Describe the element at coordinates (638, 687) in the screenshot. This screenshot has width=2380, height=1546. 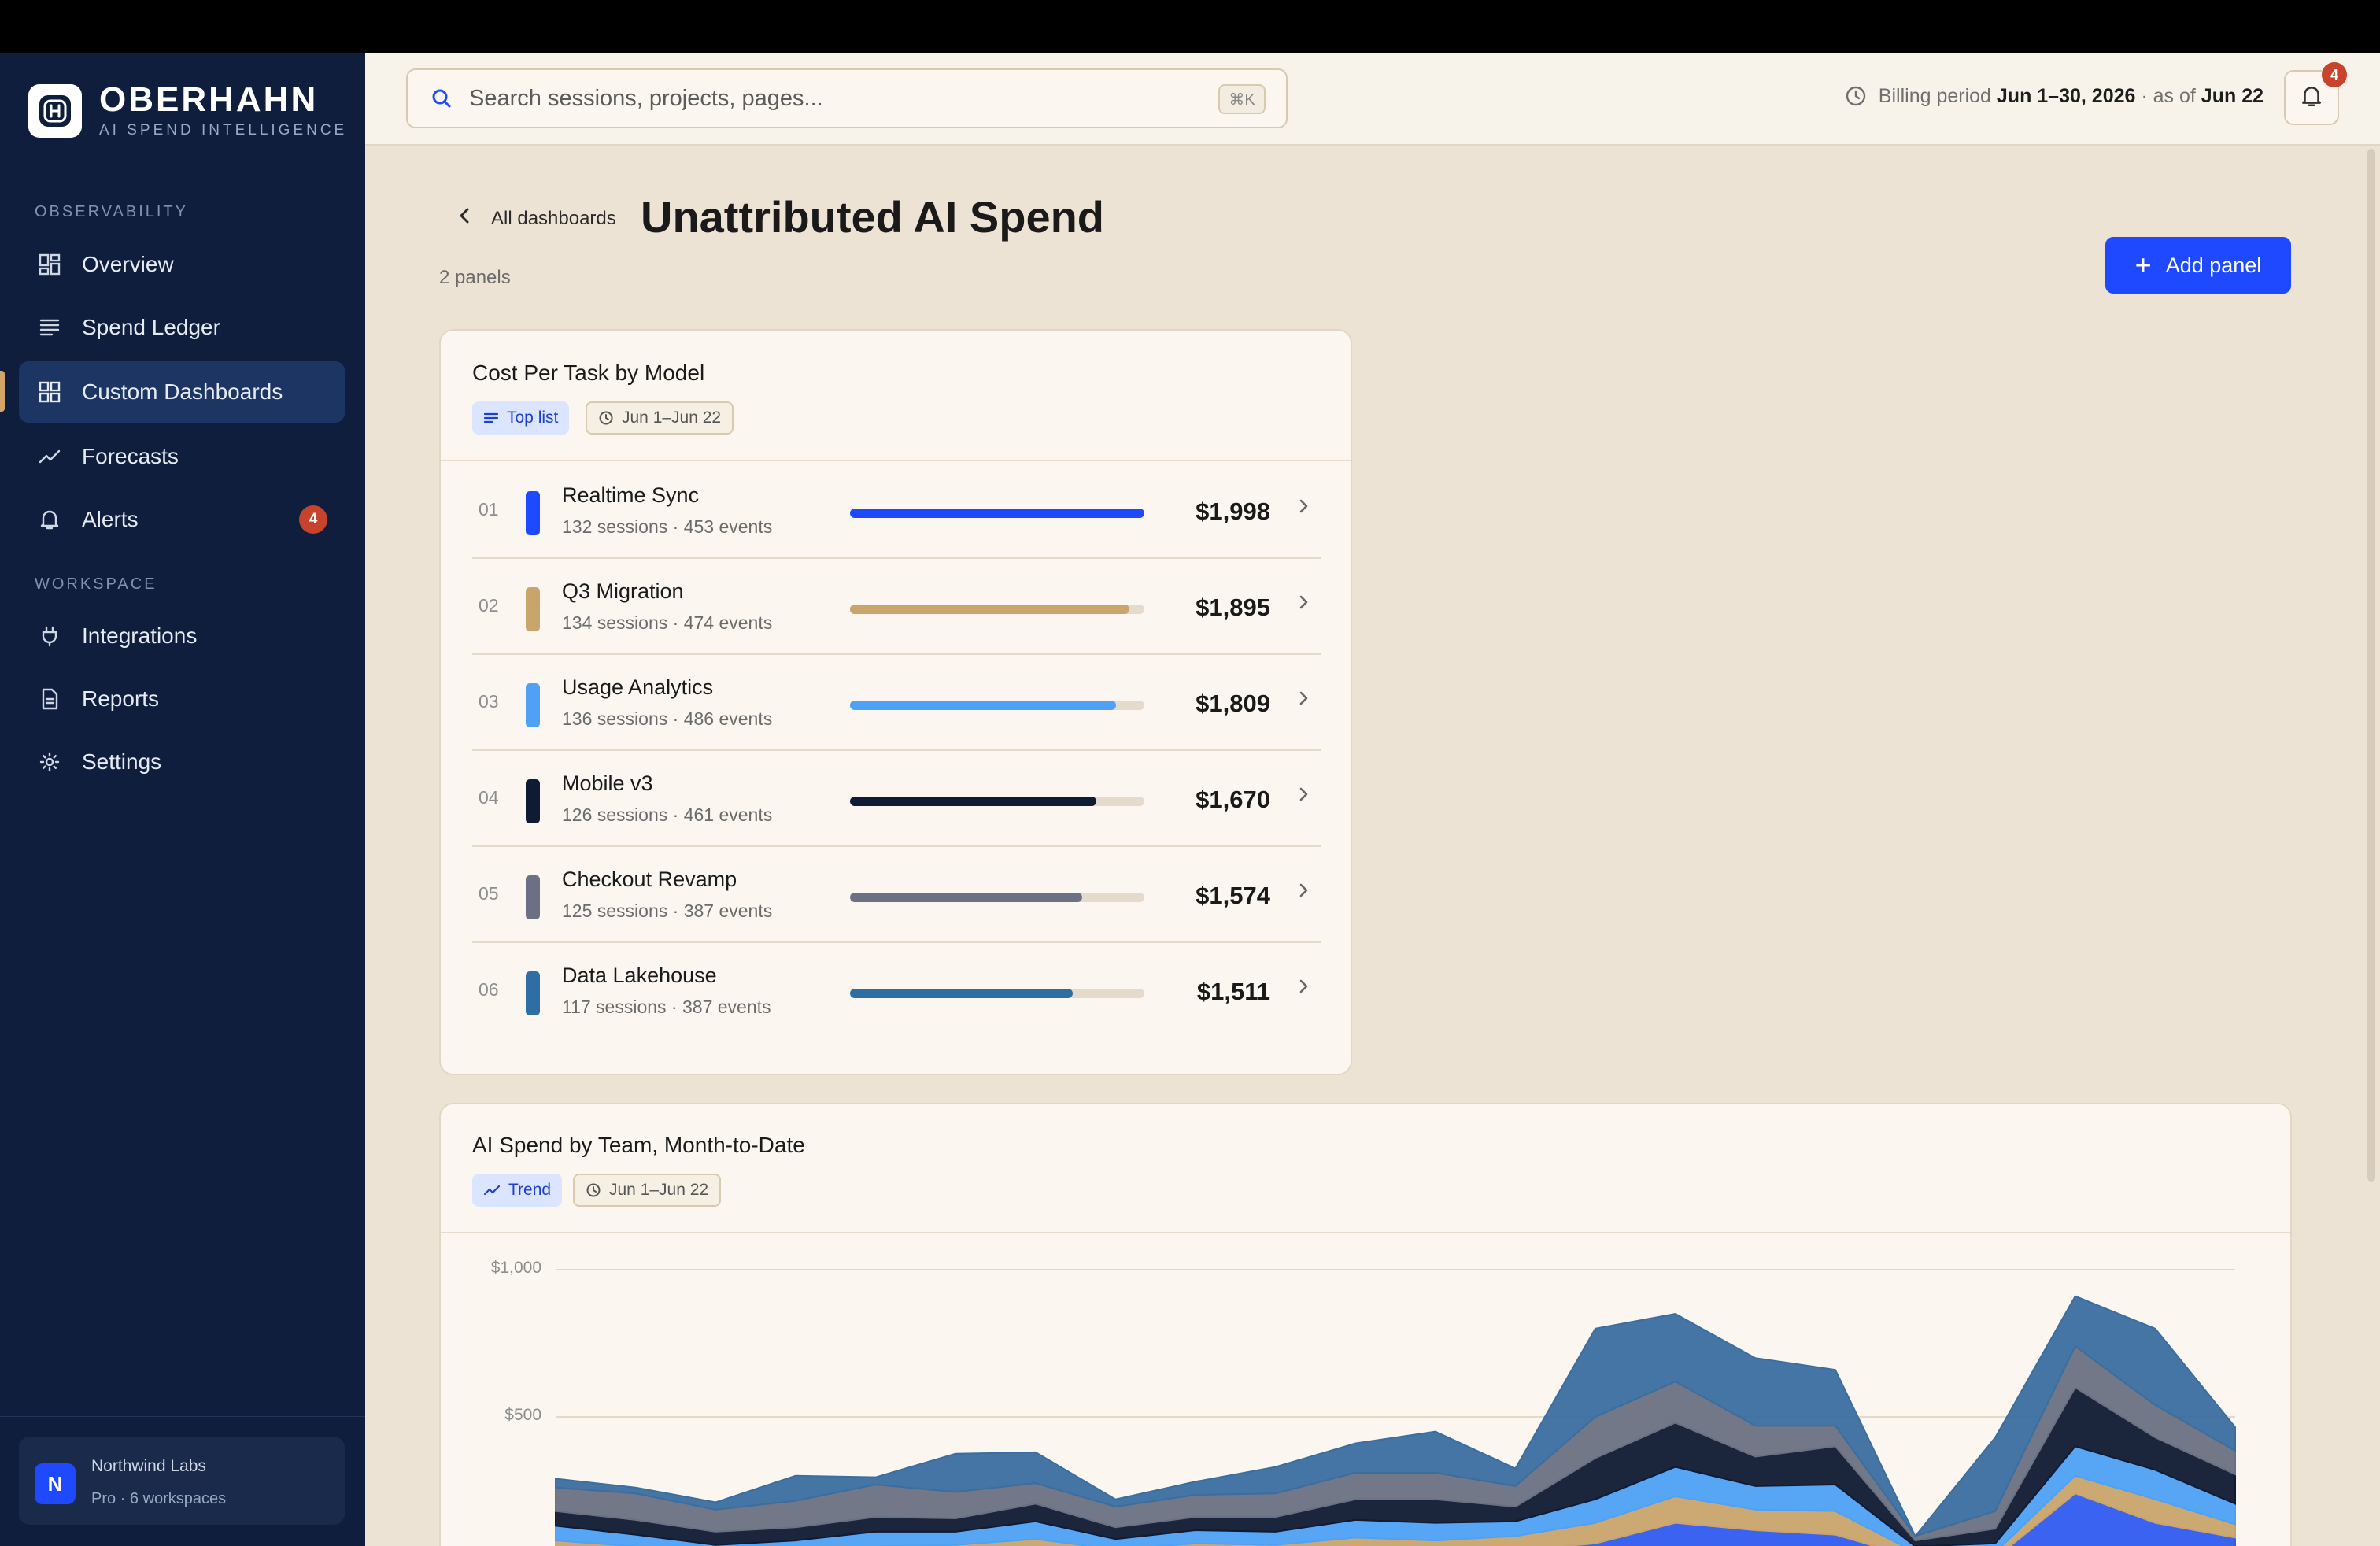
I see `row-name: Usage Analytics` at that location.